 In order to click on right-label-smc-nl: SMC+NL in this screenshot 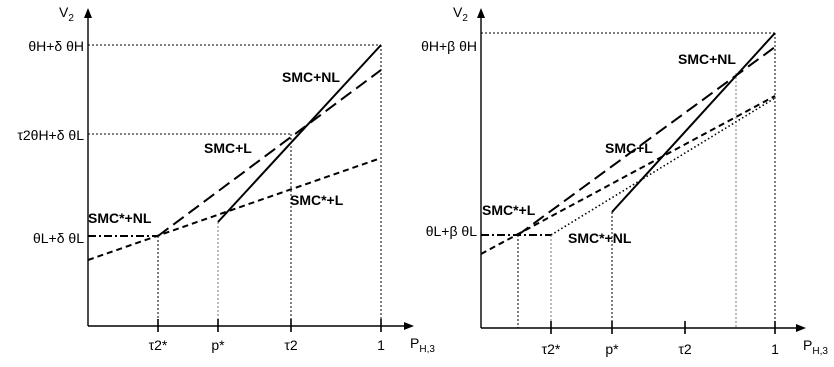, I will do `click(707, 59)`.